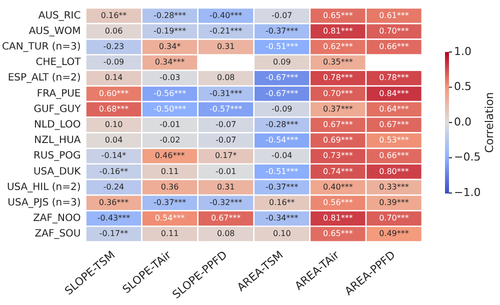  What do you see at coordinates (463, 51) in the screenshot?
I see `color-bar-label: 1.0` at bounding box center [463, 51].